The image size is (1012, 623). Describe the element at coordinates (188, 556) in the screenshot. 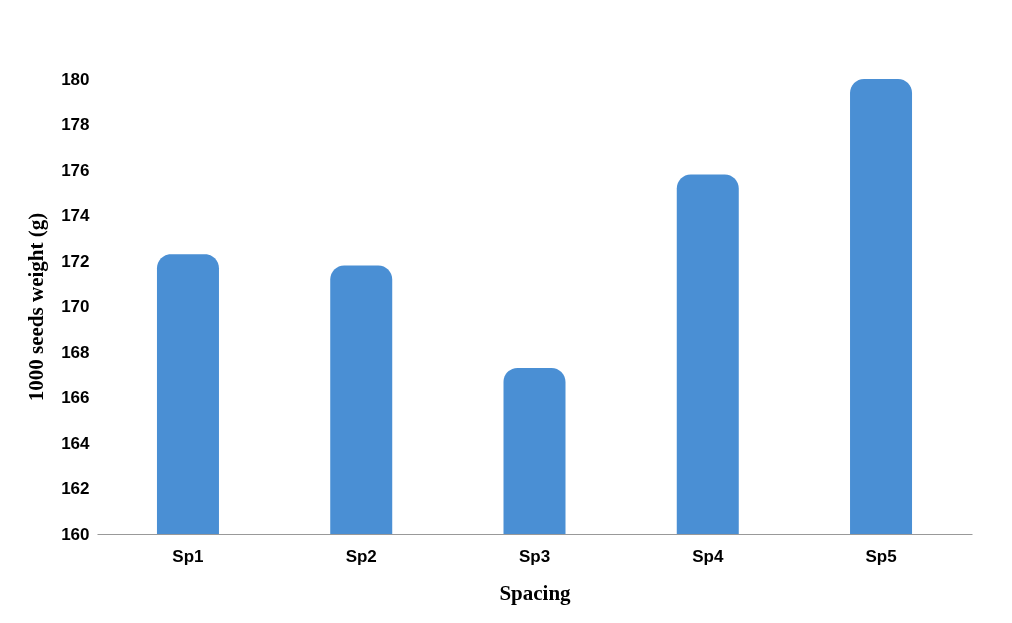

I see `x-tick-label: Sp1` at that location.